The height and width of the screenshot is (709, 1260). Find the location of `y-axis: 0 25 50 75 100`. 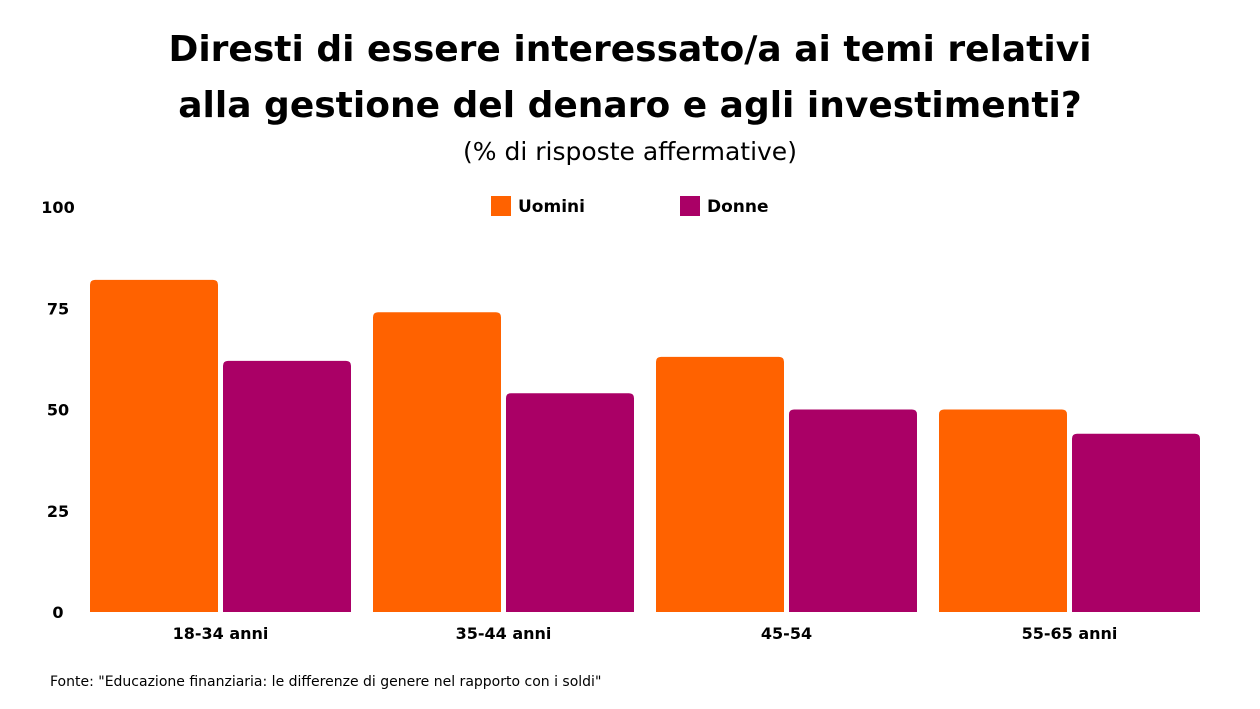

y-axis: 0 25 50 75 100 is located at coordinates (57, 410).